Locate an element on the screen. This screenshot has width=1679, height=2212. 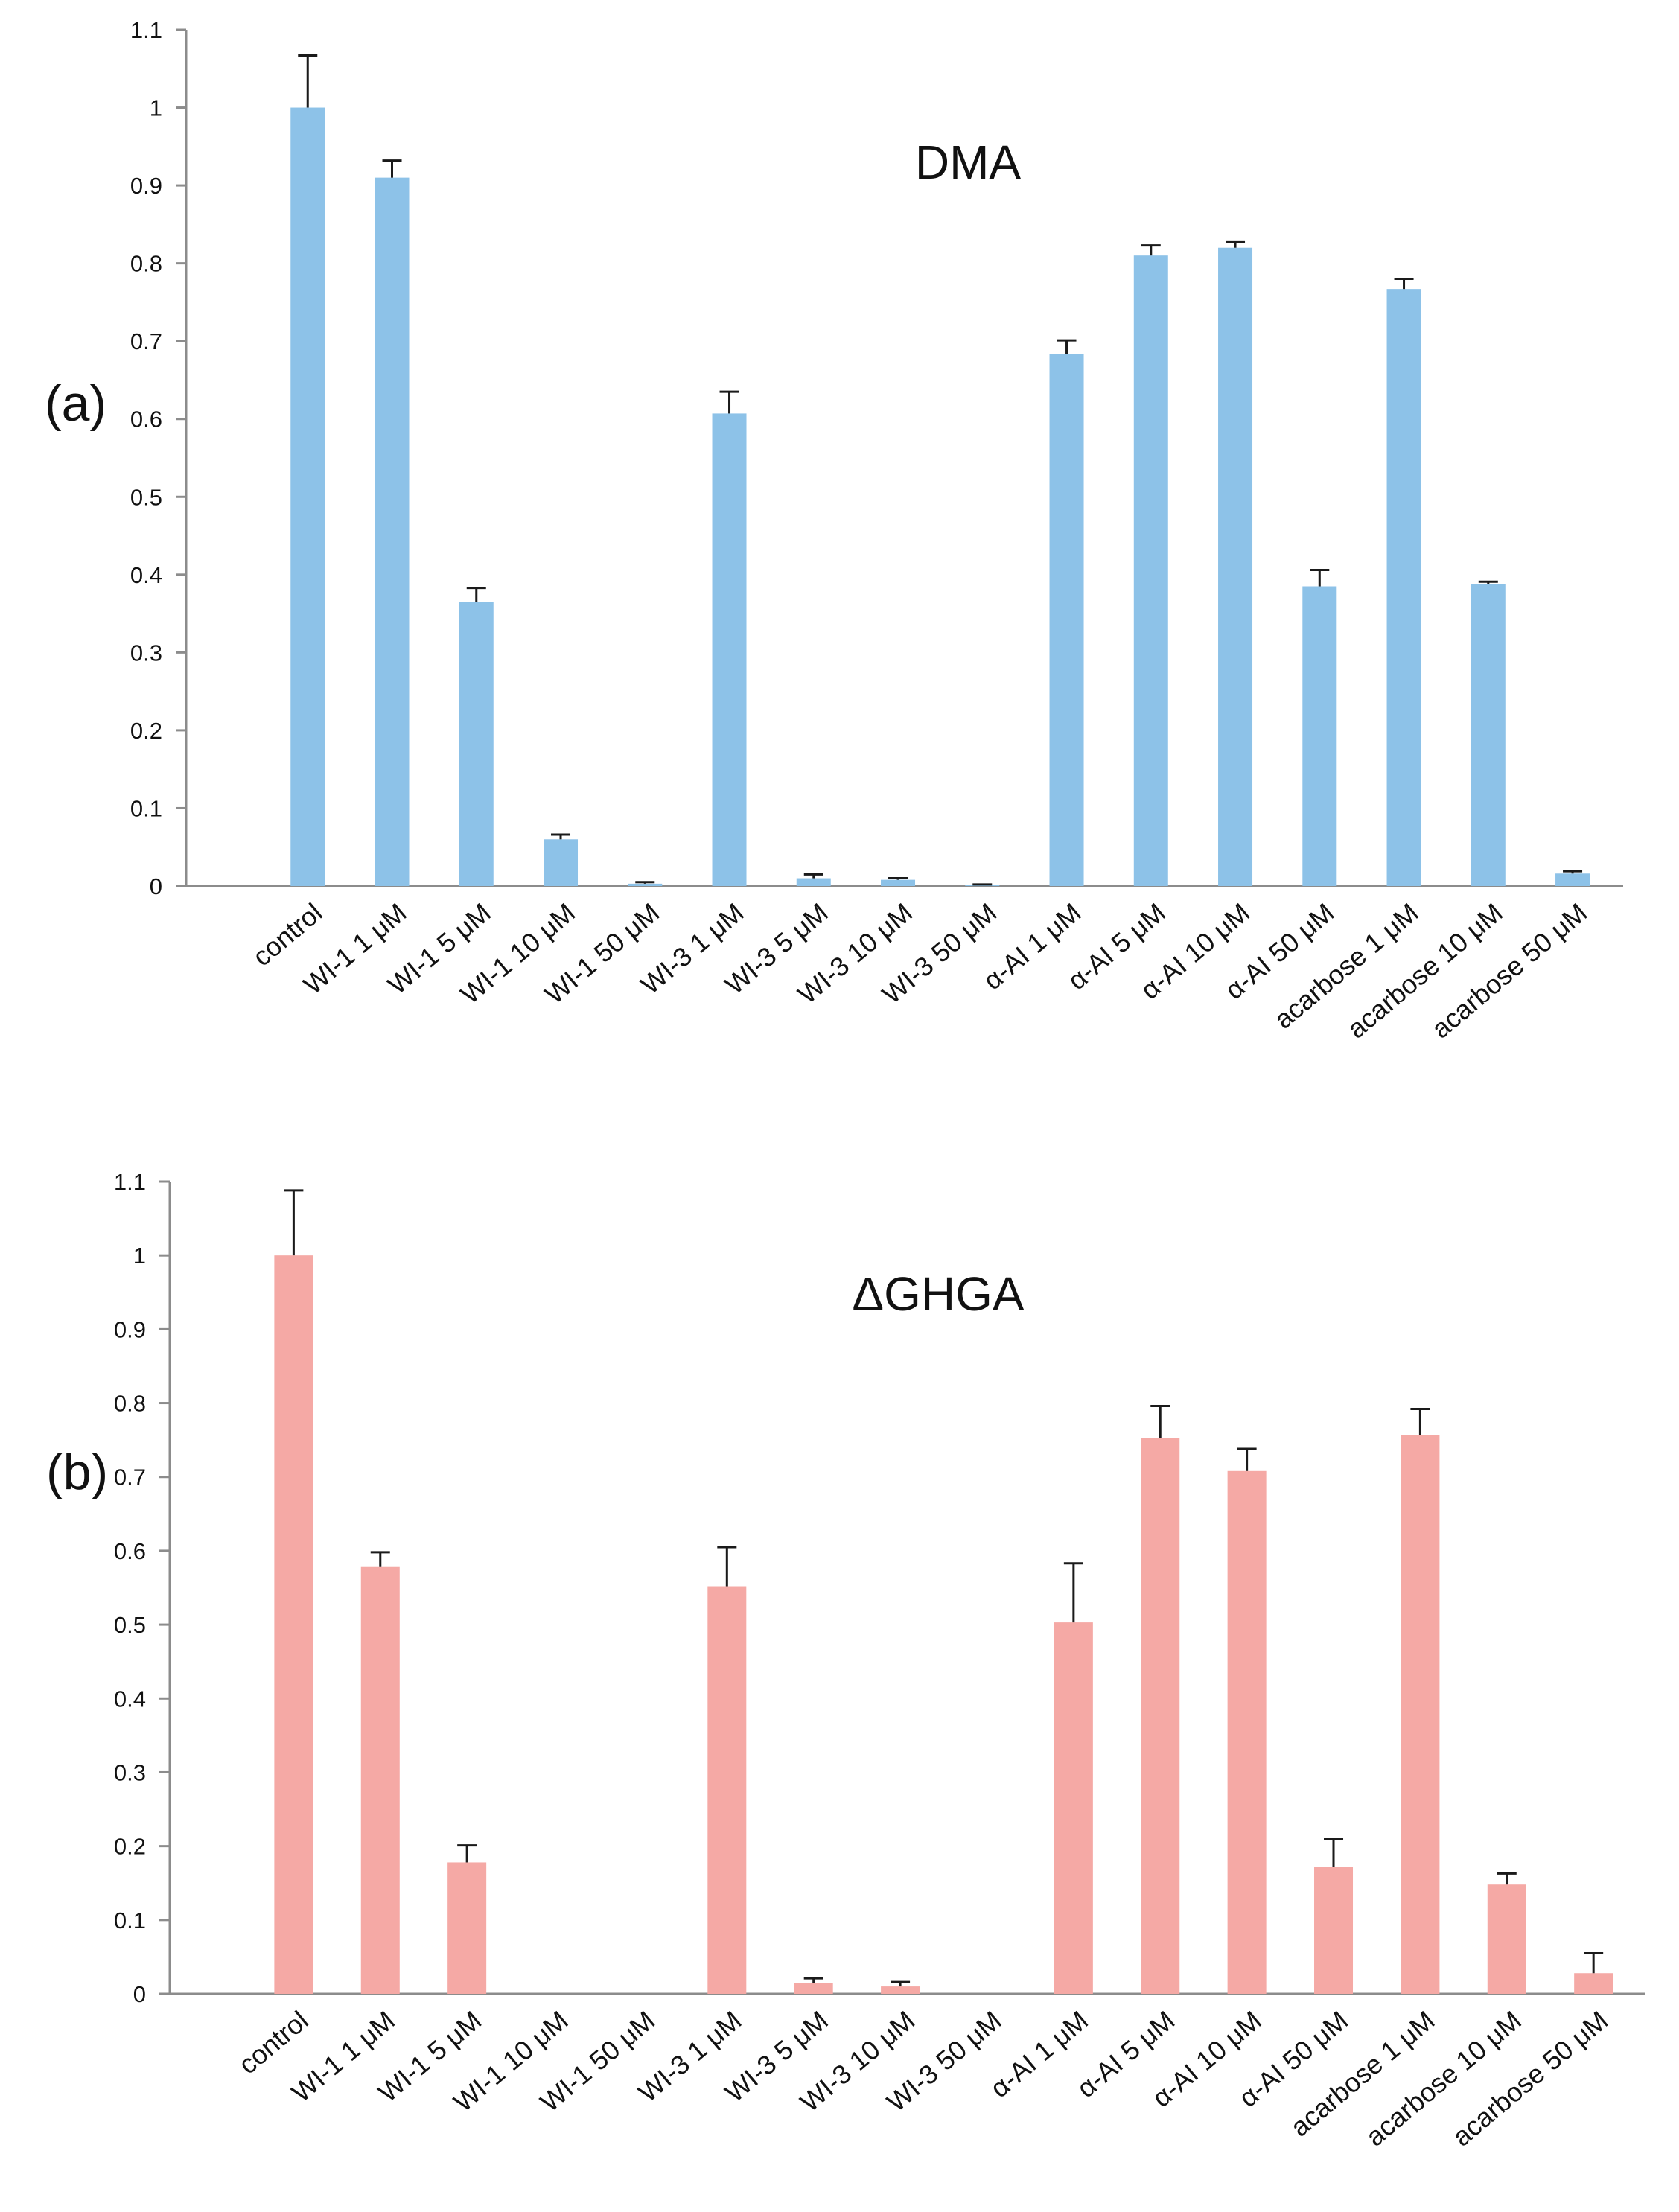
panel-label: (a) is located at coordinates (75, 403).